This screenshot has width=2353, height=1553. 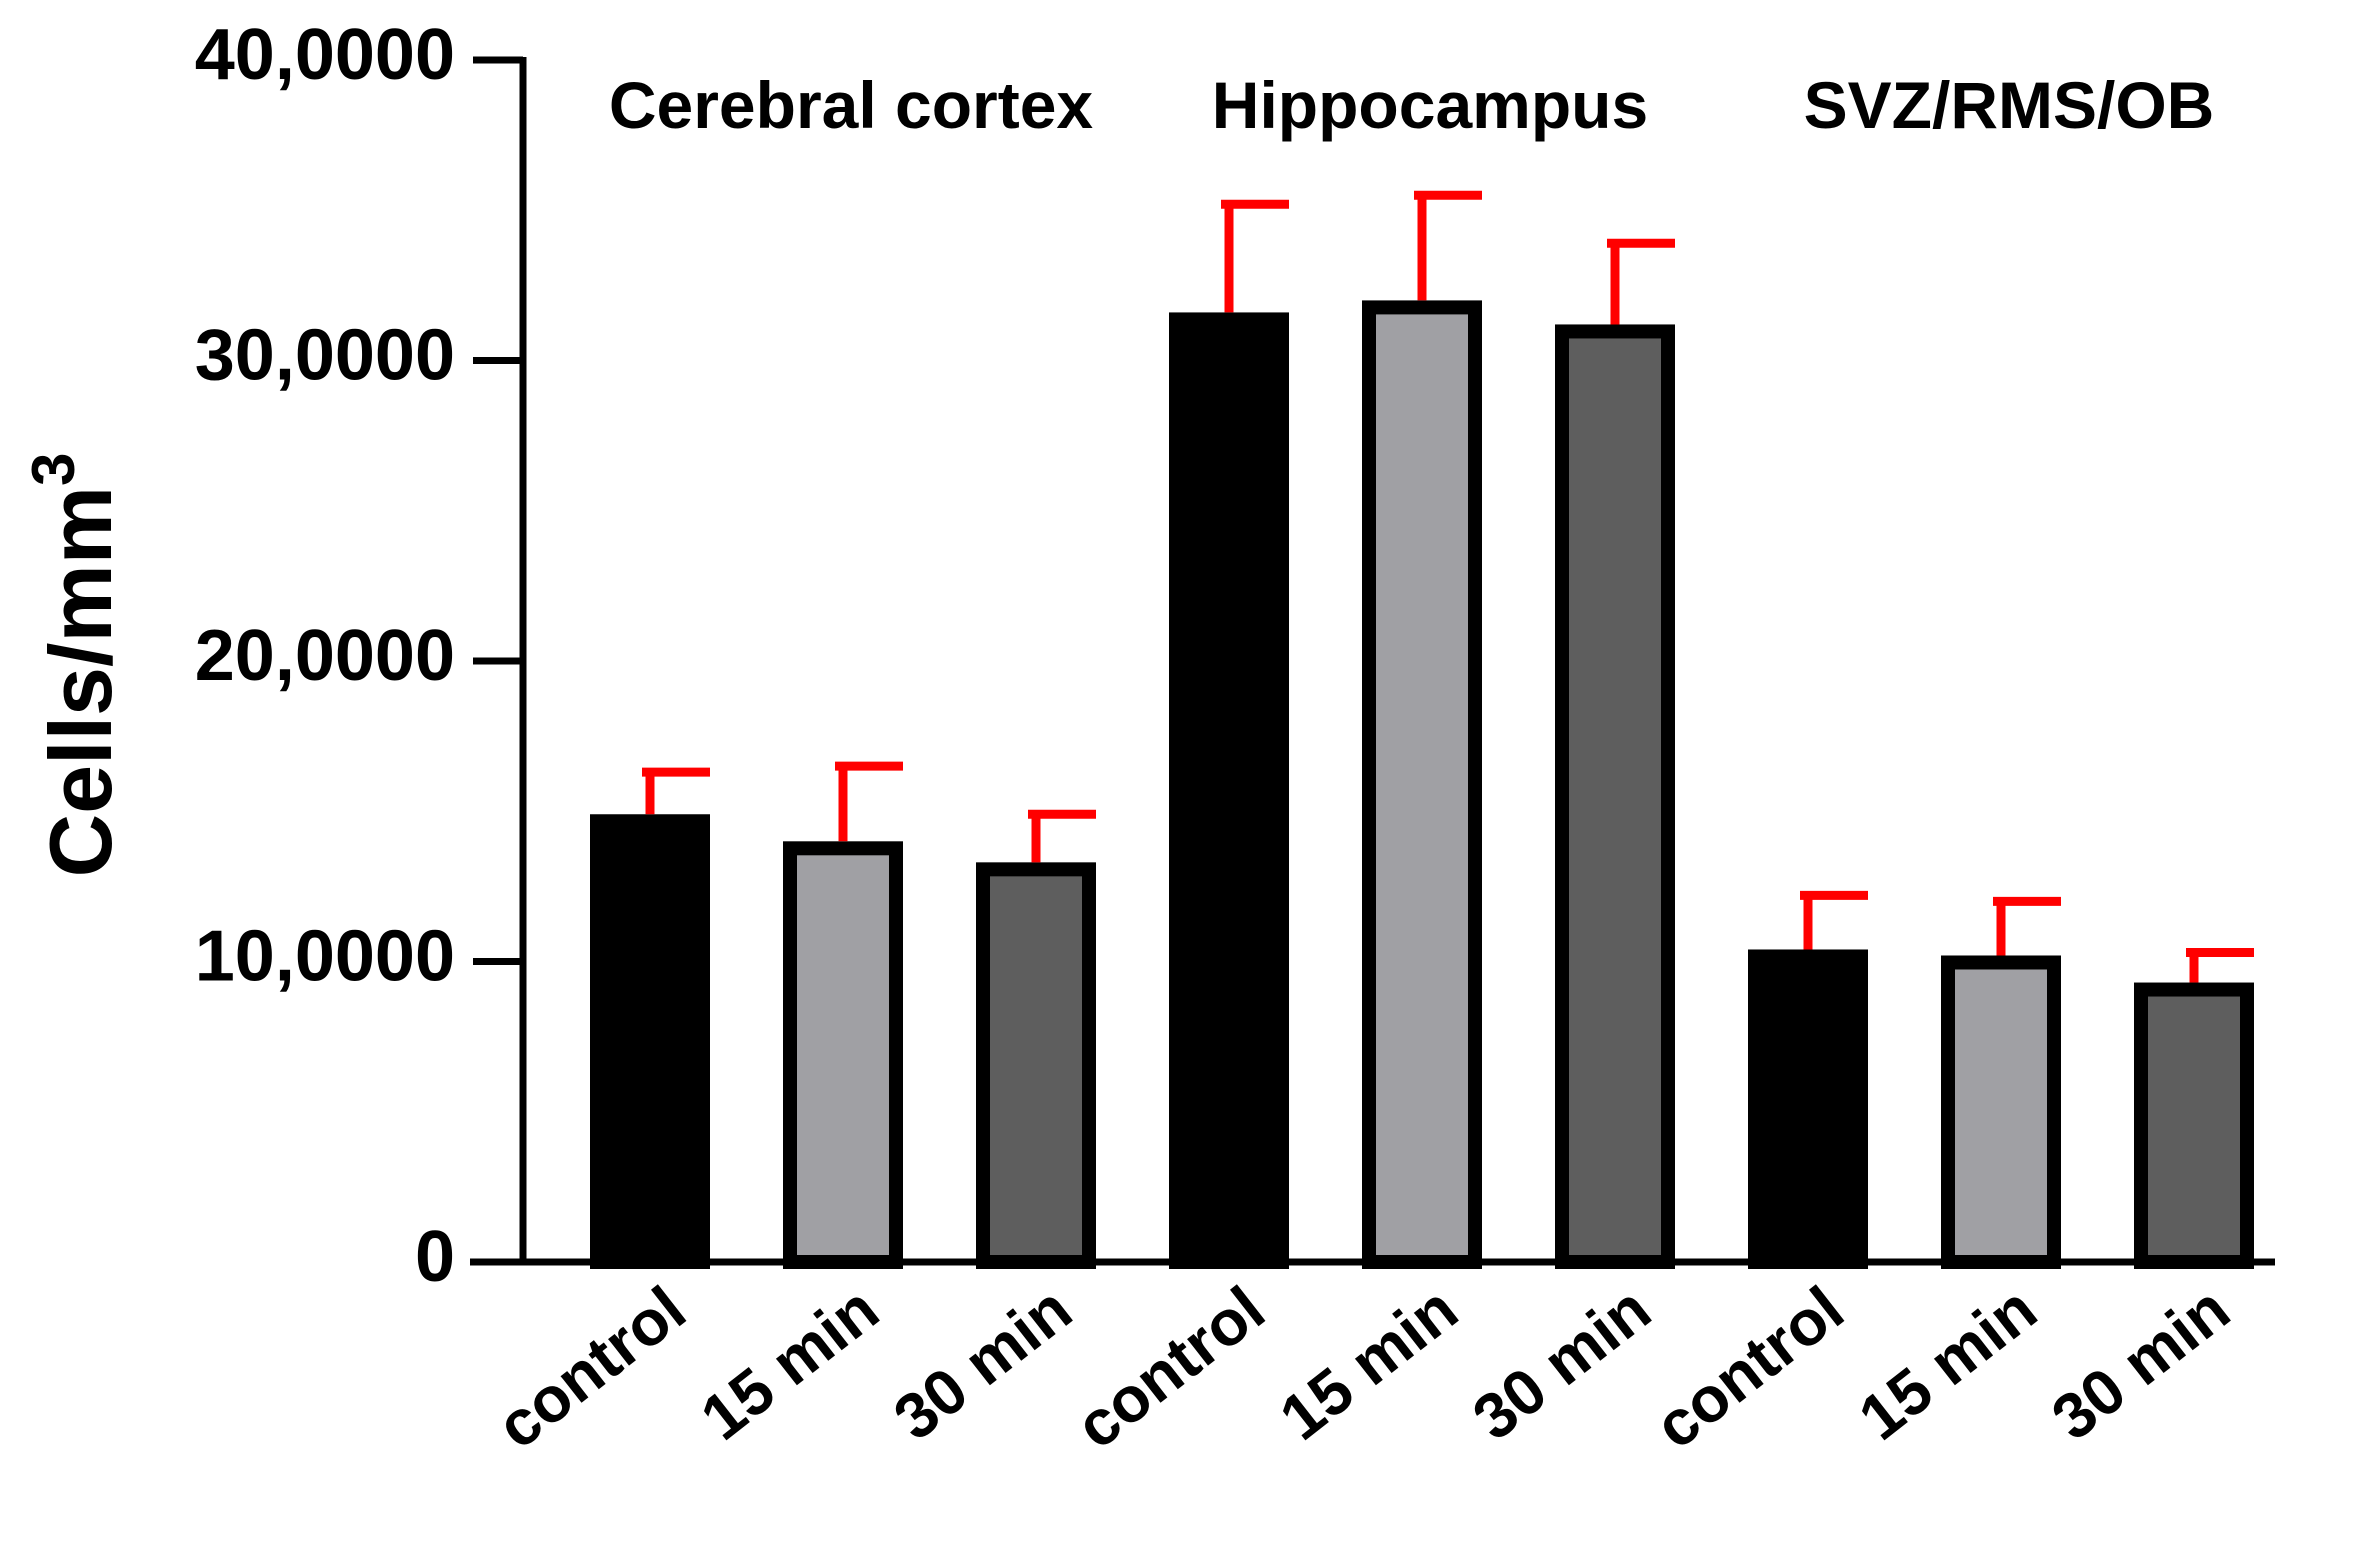 What do you see at coordinates (1808, 1109) in the screenshot?
I see `bar-svz-rms-ob-control` at bounding box center [1808, 1109].